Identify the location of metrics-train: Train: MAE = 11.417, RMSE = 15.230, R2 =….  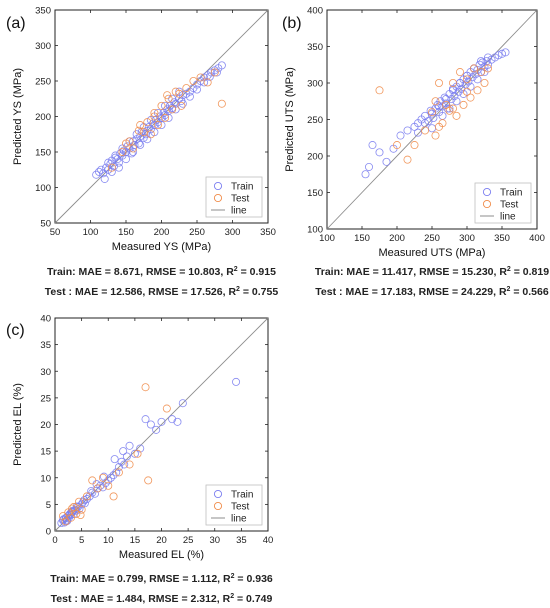
(432, 272).